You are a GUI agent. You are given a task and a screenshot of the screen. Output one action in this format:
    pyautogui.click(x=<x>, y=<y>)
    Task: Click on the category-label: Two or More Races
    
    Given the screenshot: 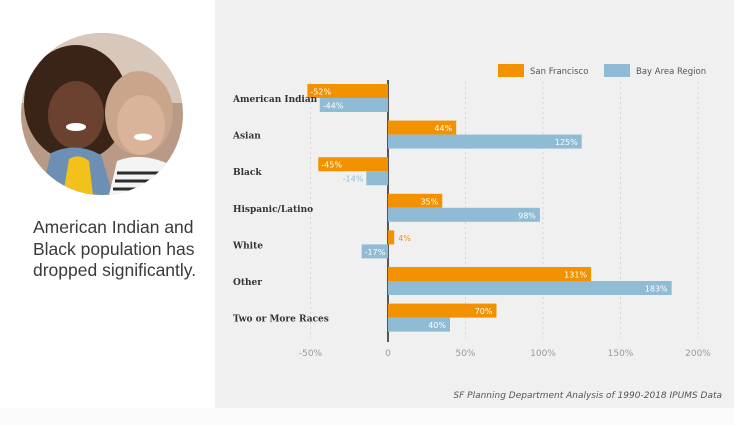 What is the action you would take?
    pyautogui.click(x=281, y=320)
    